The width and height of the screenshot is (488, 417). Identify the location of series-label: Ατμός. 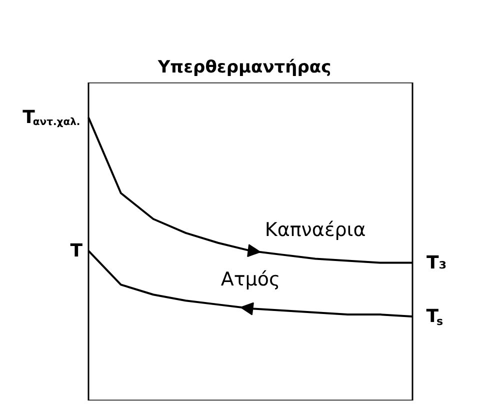
(250, 279).